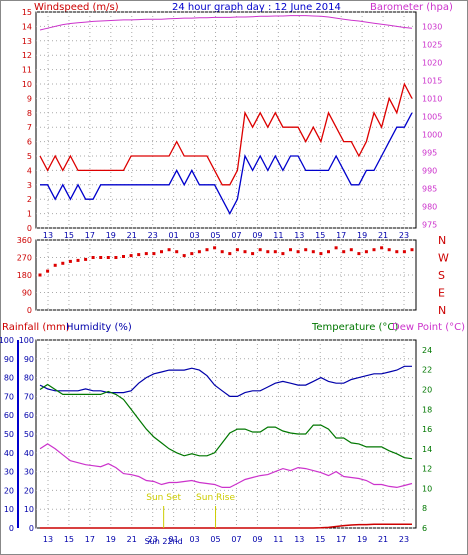  What do you see at coordinates (236, 539) in the screenshot?
I see `humidity-x-tick-label: 07` at bounding box center [236, 539].